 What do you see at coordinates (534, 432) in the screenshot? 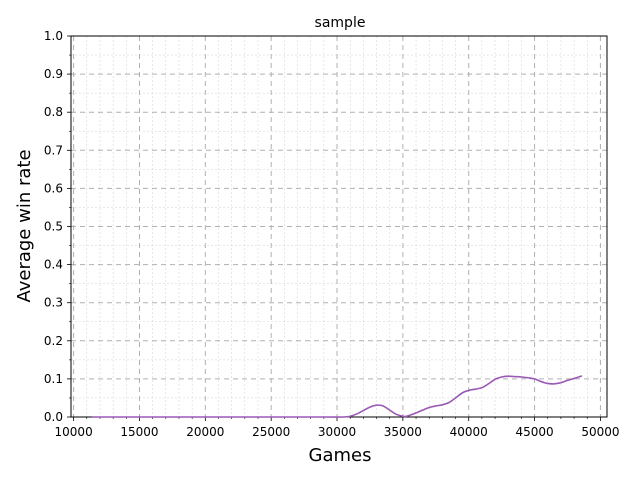
I see `x-tick-label: 45000` at bounding box center [534, 432].